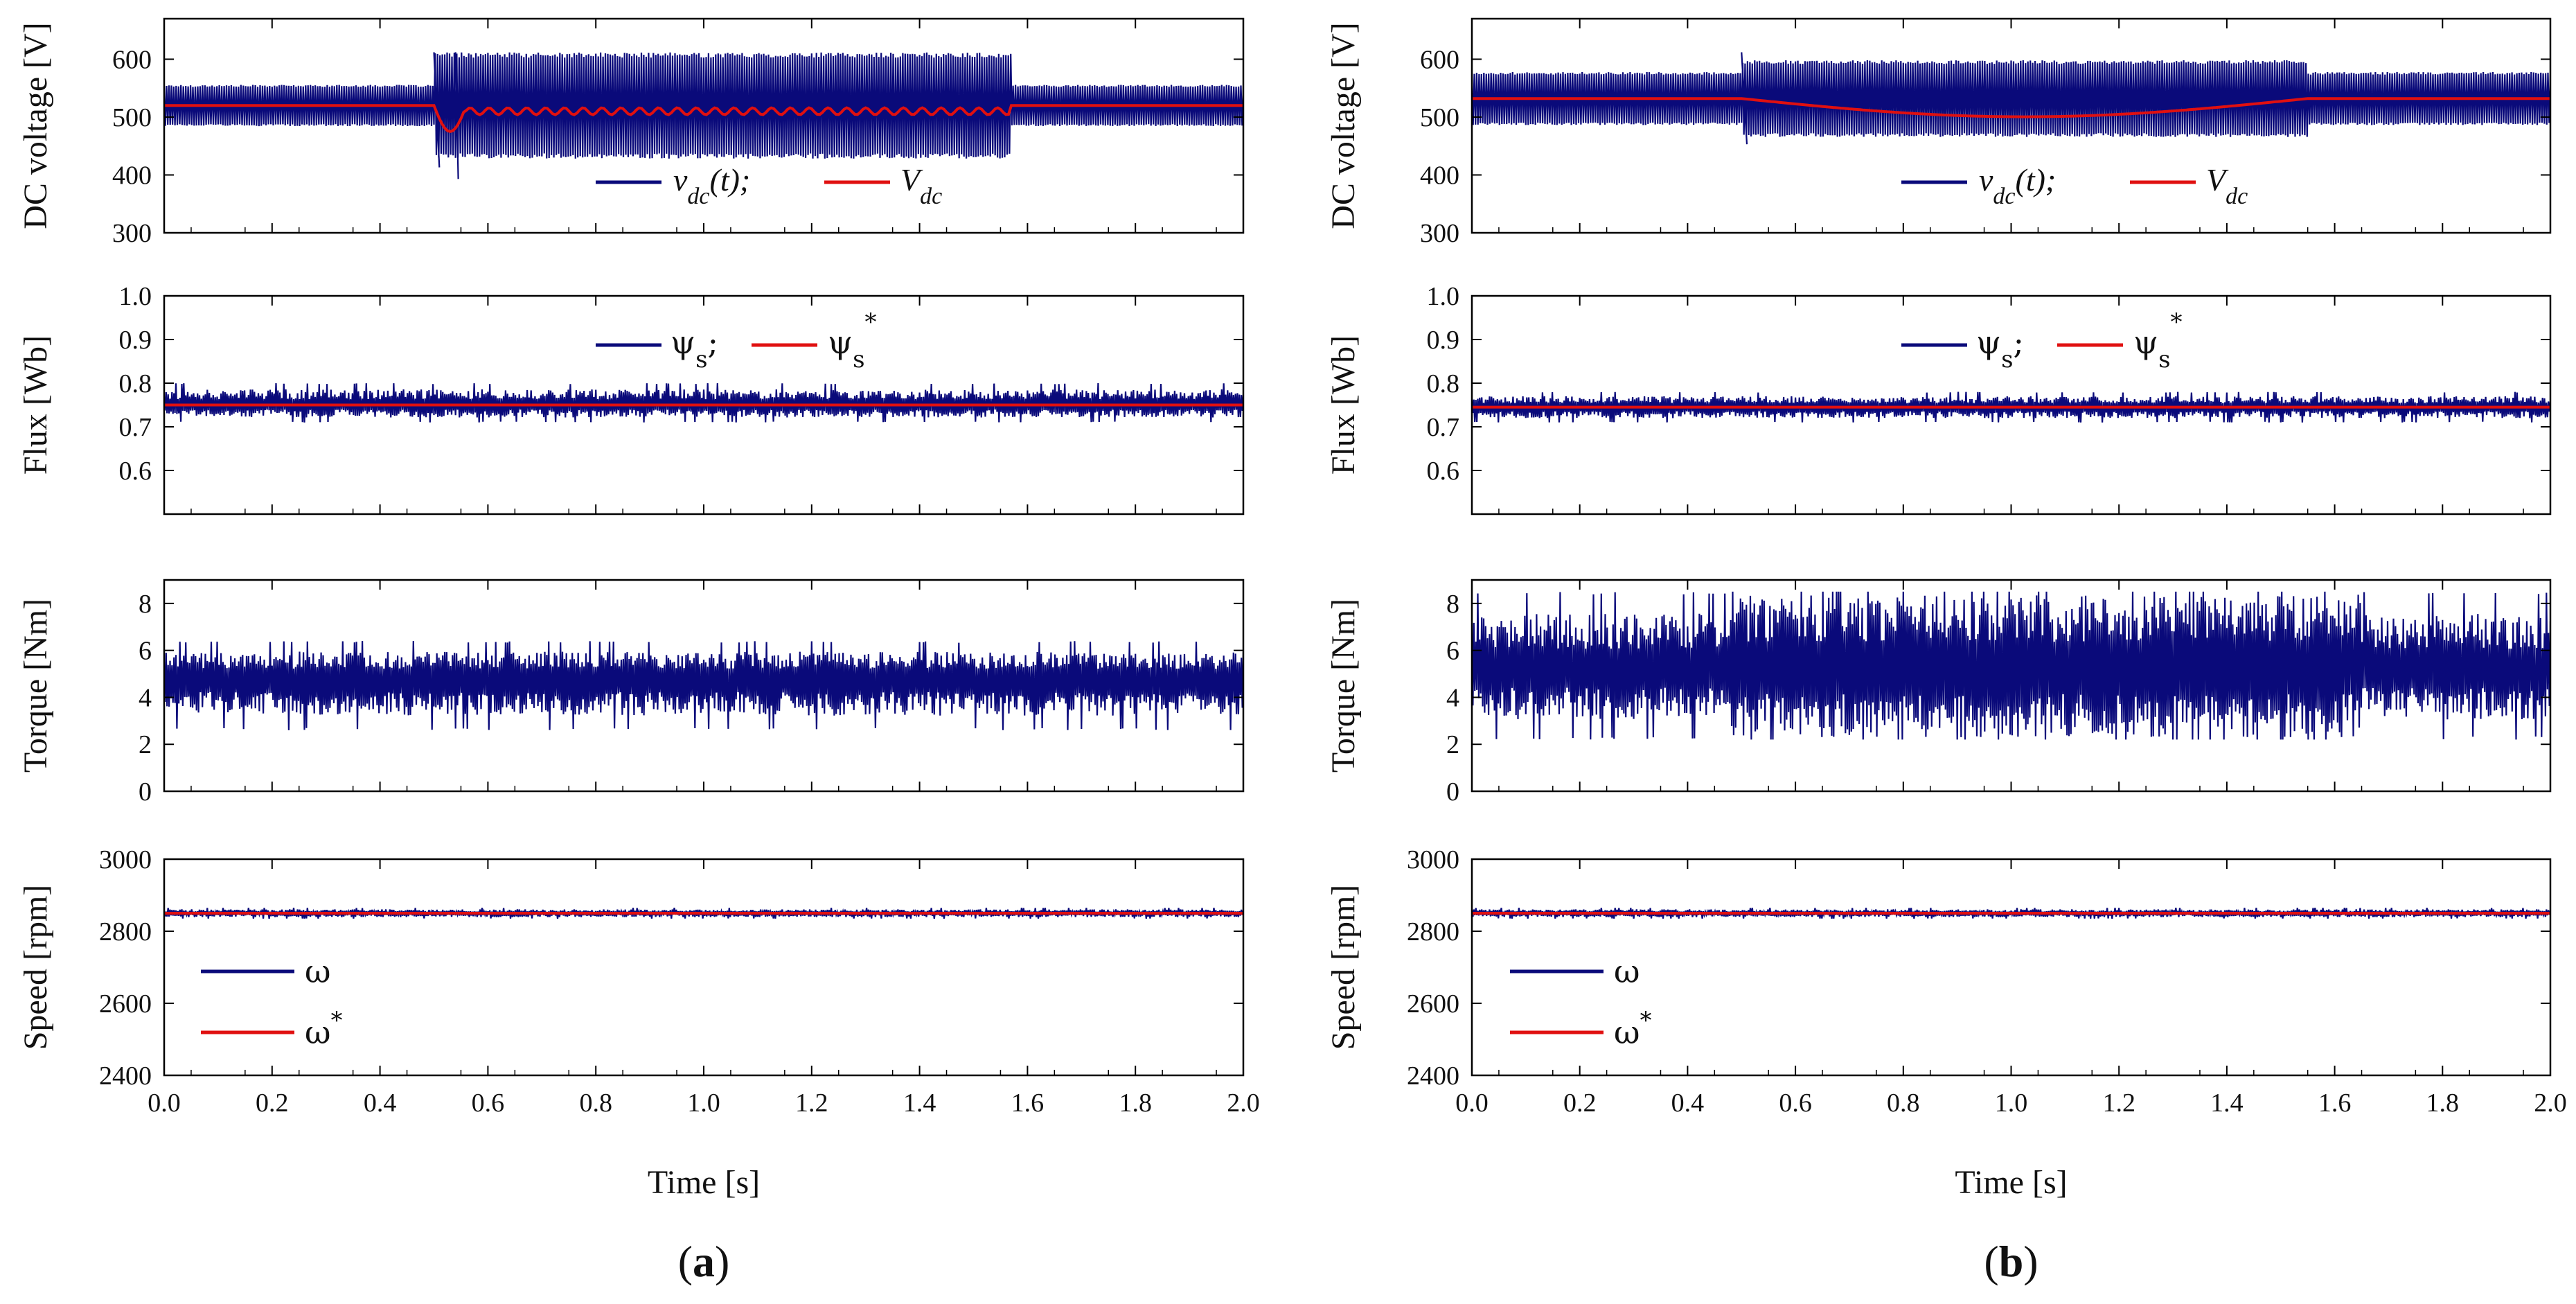 This screenshot has height=1304, width=2576. I want to click on chart-a-dc-voltage: 300 400 500 600 DC voltage [V] vdc(t); Vdc, so click(631, 132).